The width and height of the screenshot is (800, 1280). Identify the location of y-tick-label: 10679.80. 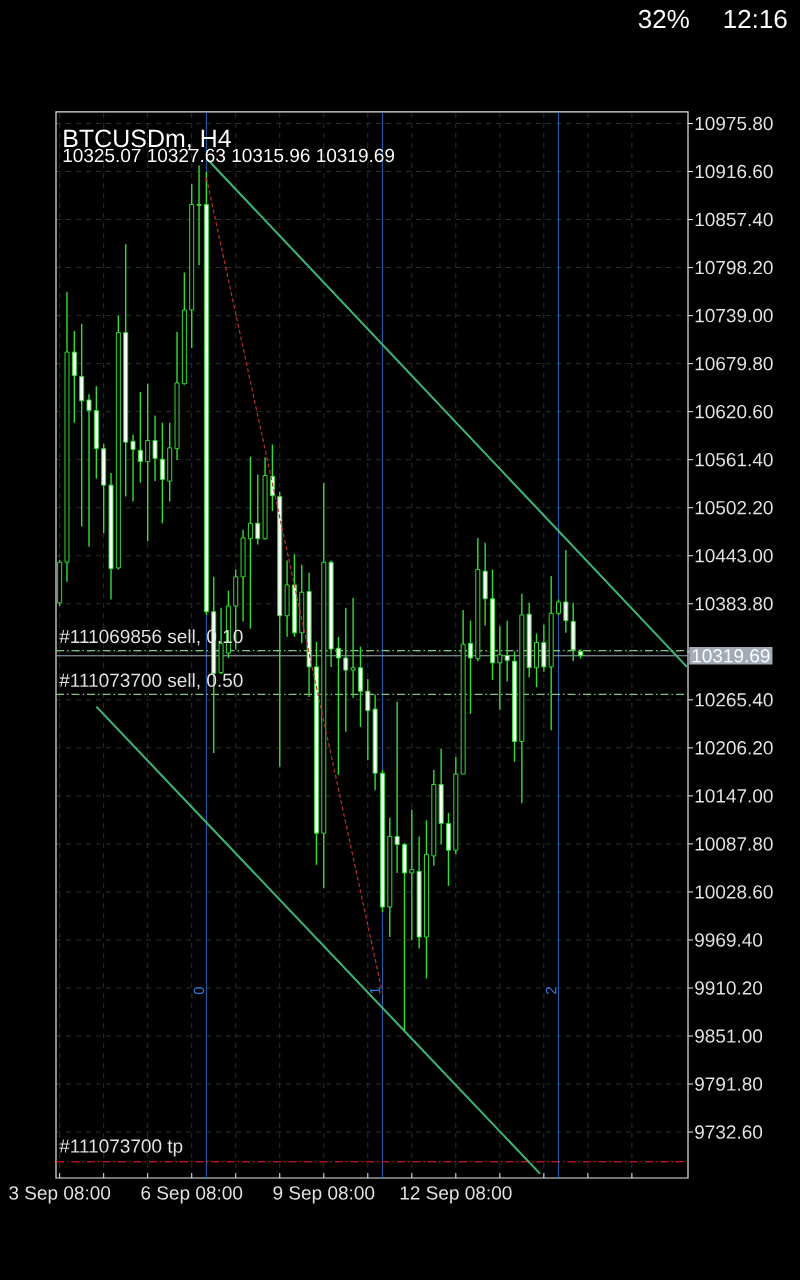
(734, 363).